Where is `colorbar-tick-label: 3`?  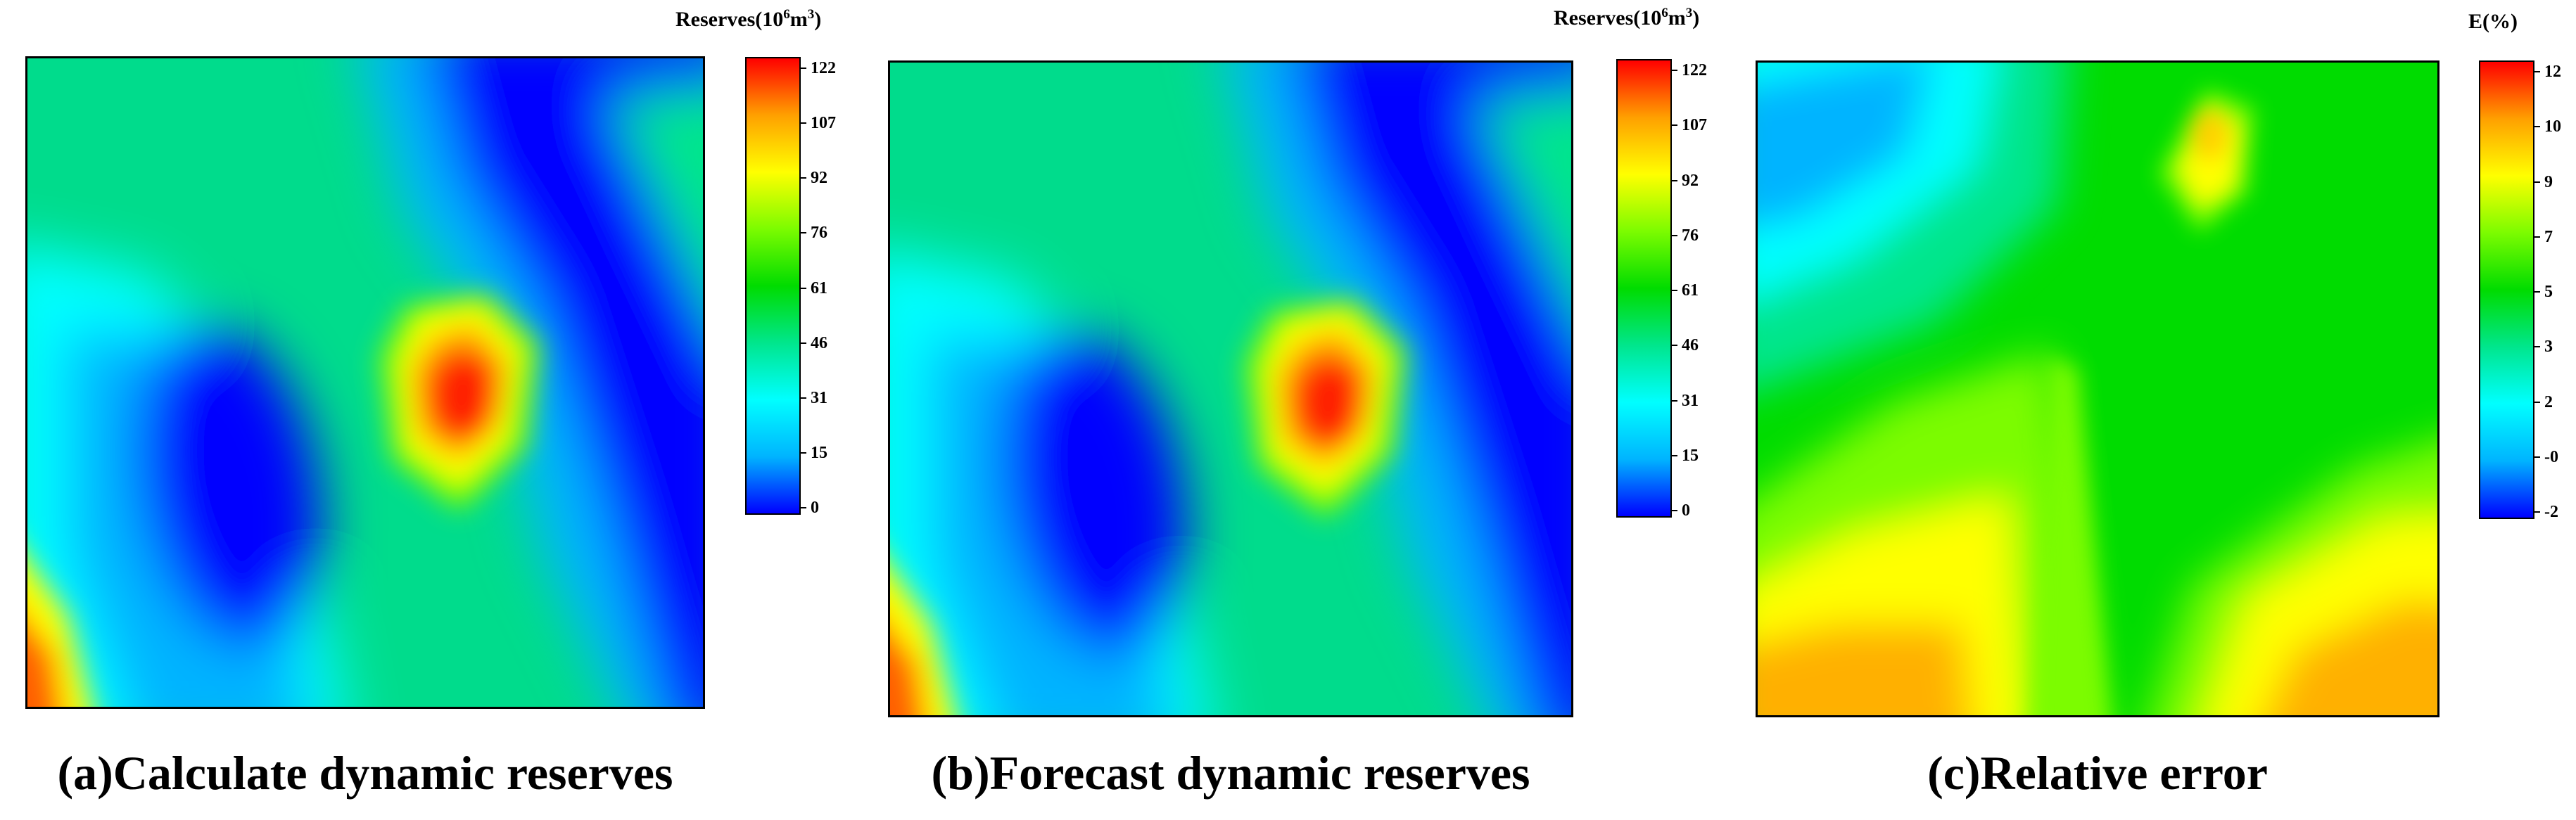 colorbar-tick-label: 3 is located at coordinates (2548, 347).